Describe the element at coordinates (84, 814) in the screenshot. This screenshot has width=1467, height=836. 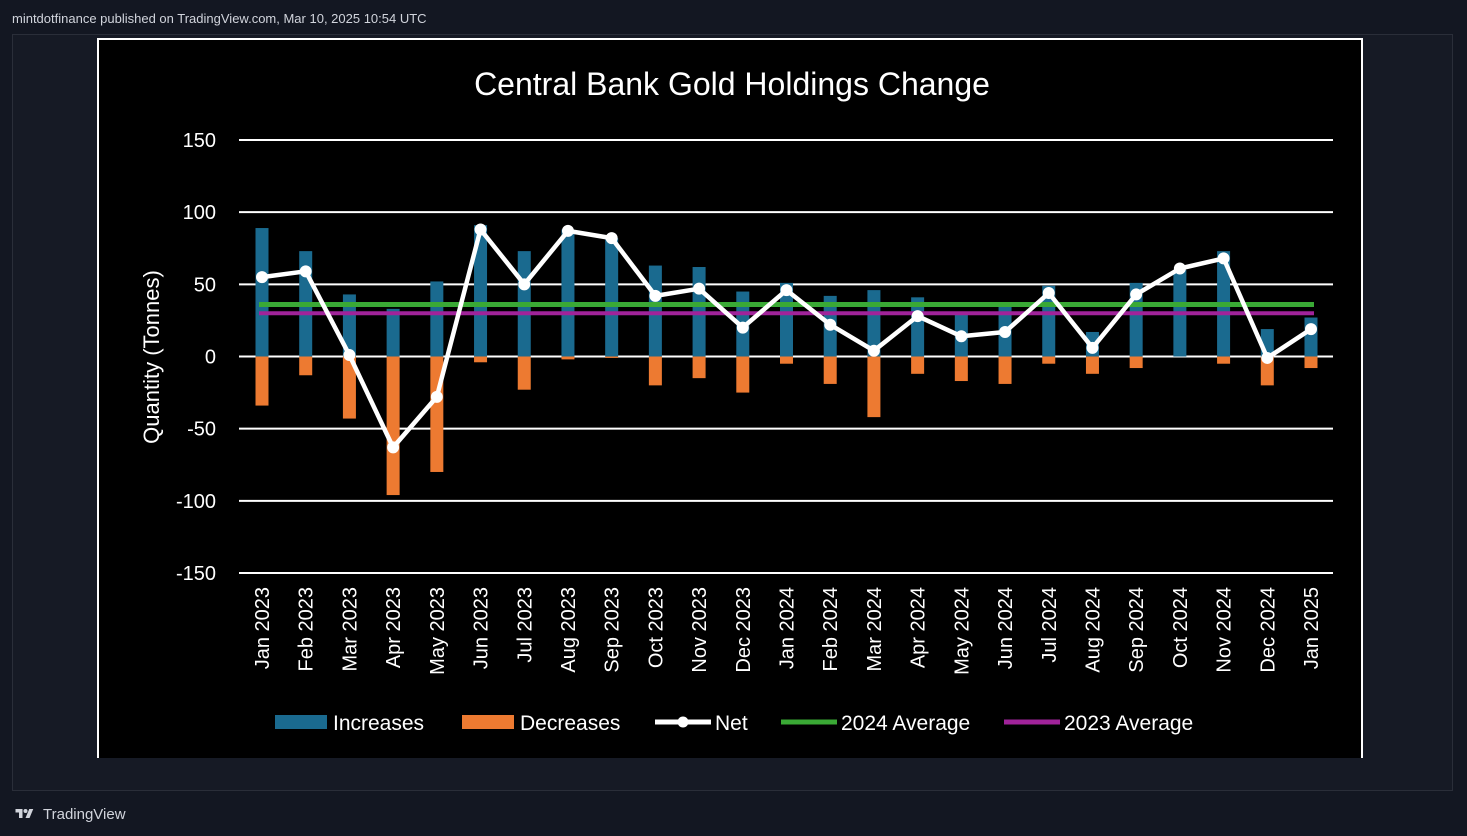
I see `footer-brand: TradingView` at that location.